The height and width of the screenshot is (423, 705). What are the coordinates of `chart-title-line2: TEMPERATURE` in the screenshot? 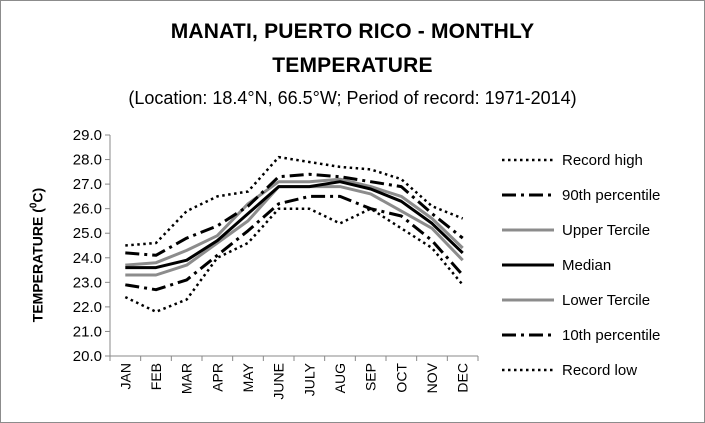 It's located at (352, 65).